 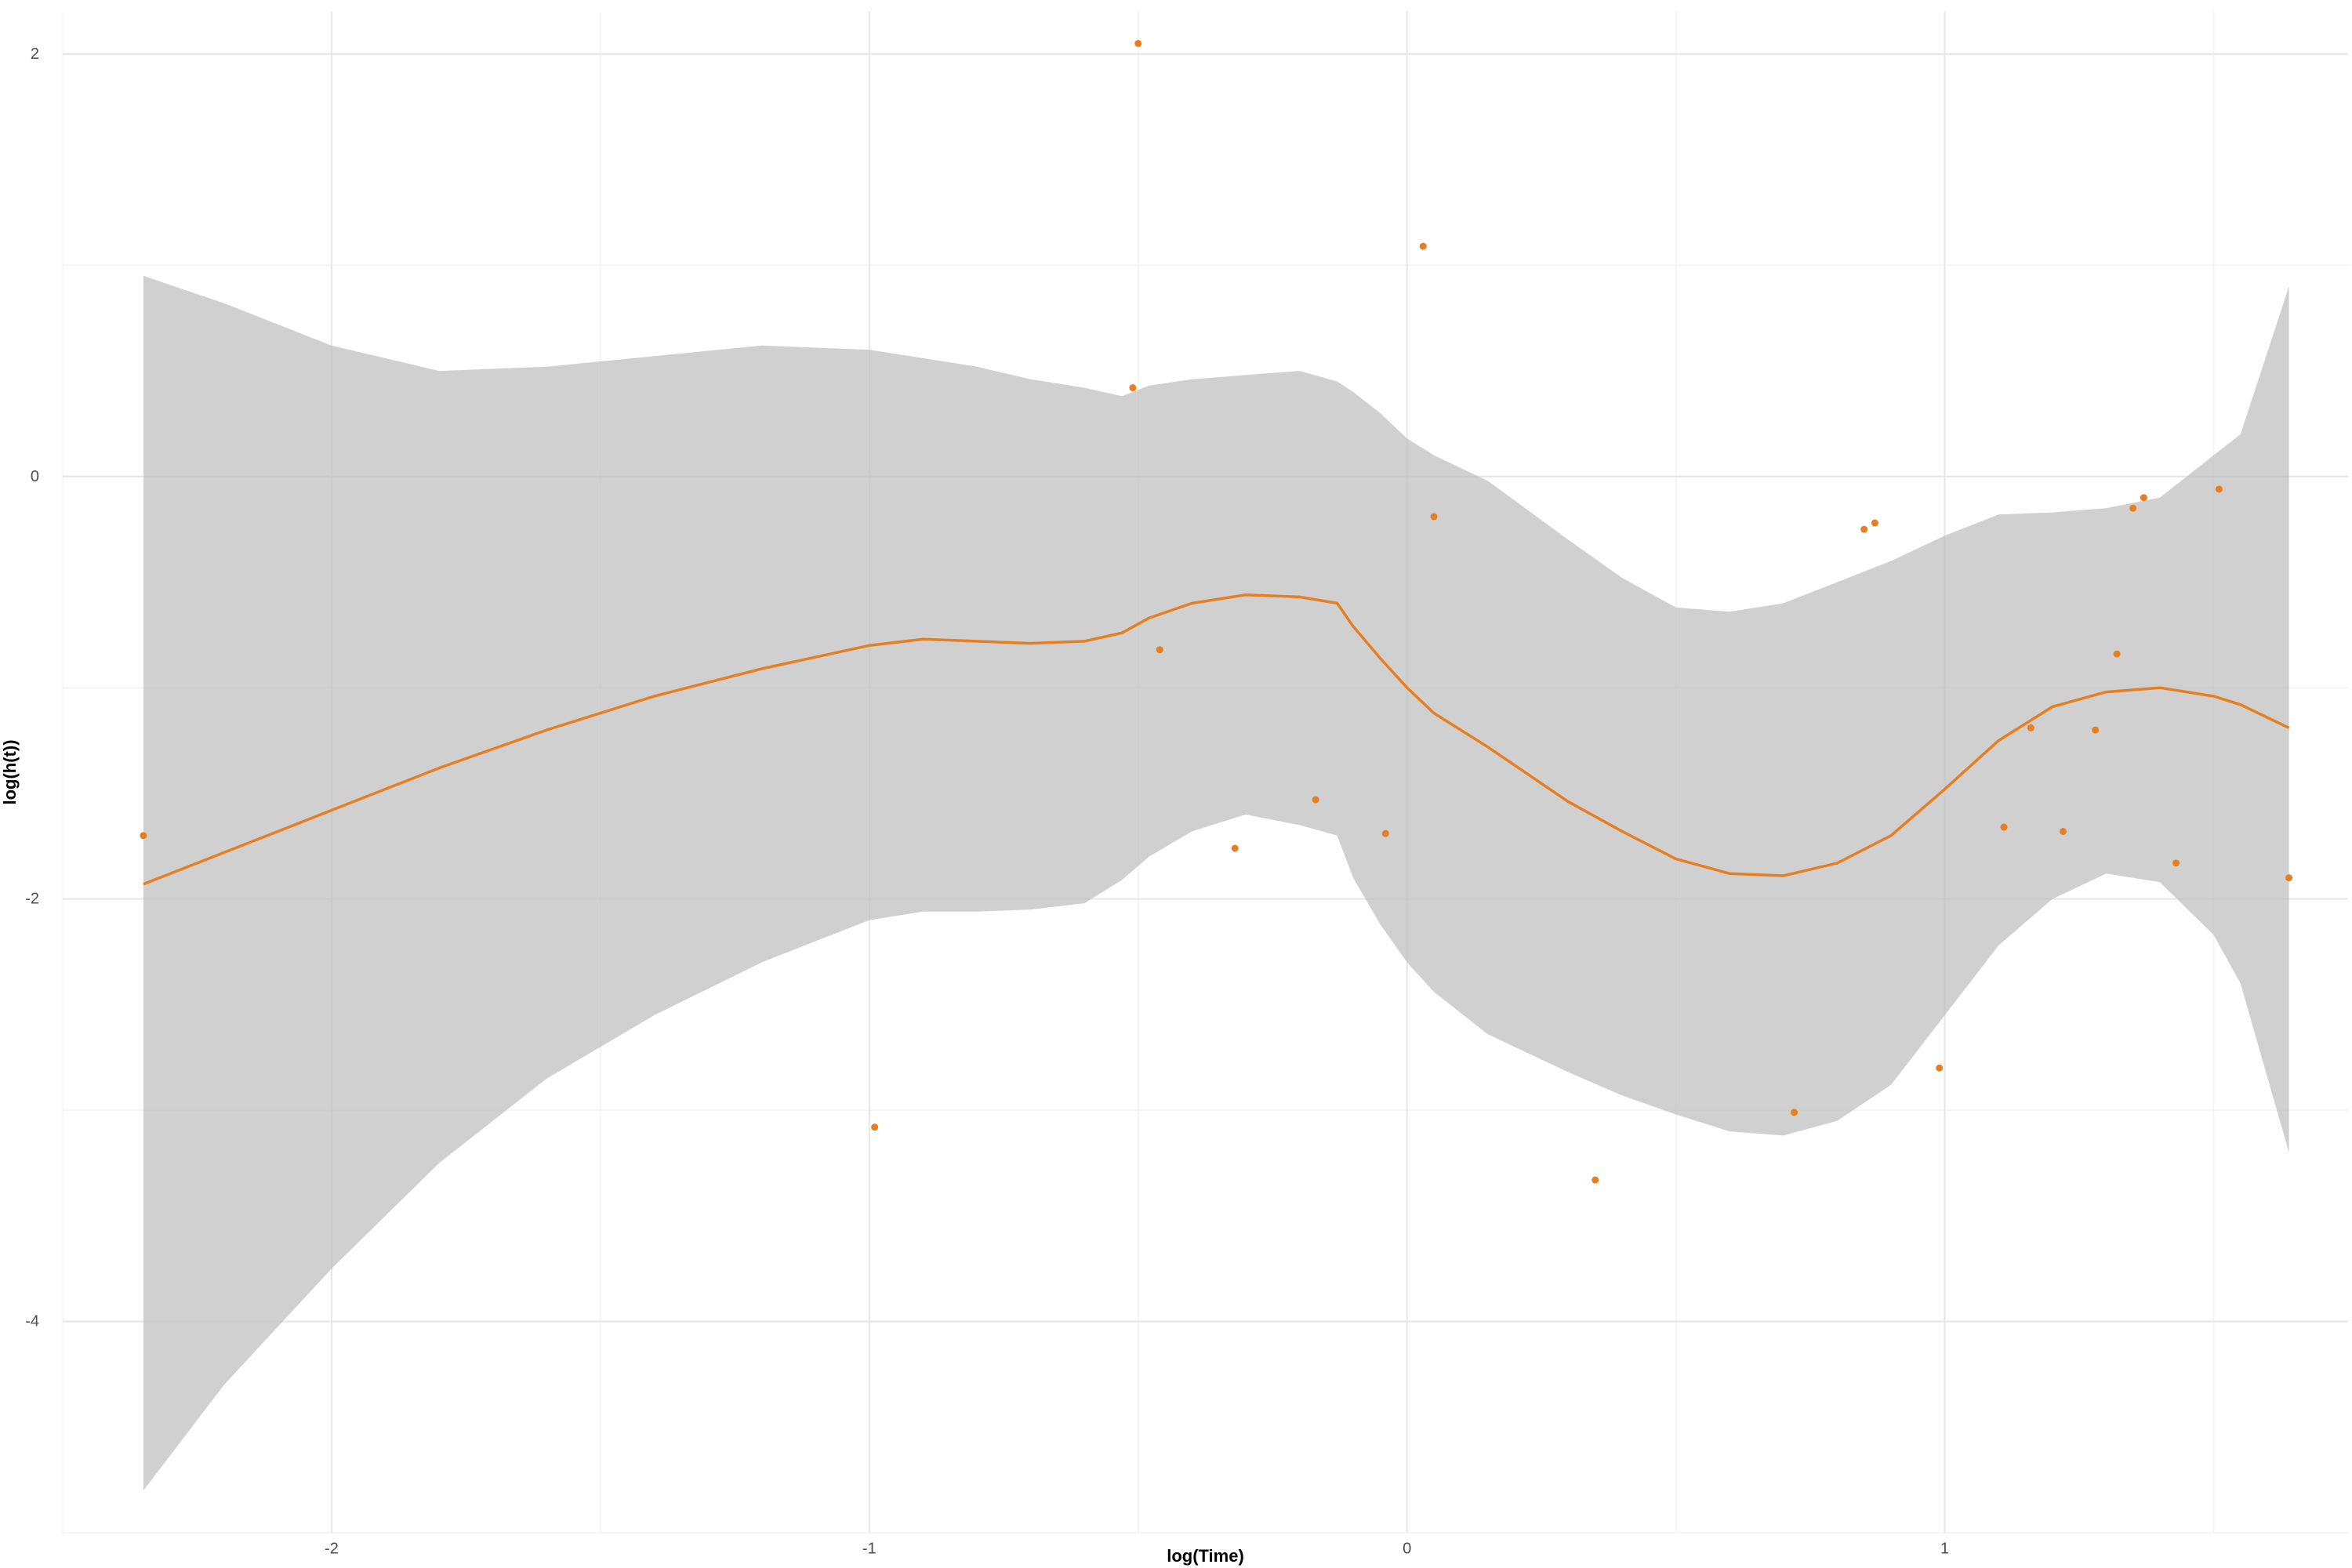 I want to click on y-tick-label: -4, so click(x=32, y=1321).